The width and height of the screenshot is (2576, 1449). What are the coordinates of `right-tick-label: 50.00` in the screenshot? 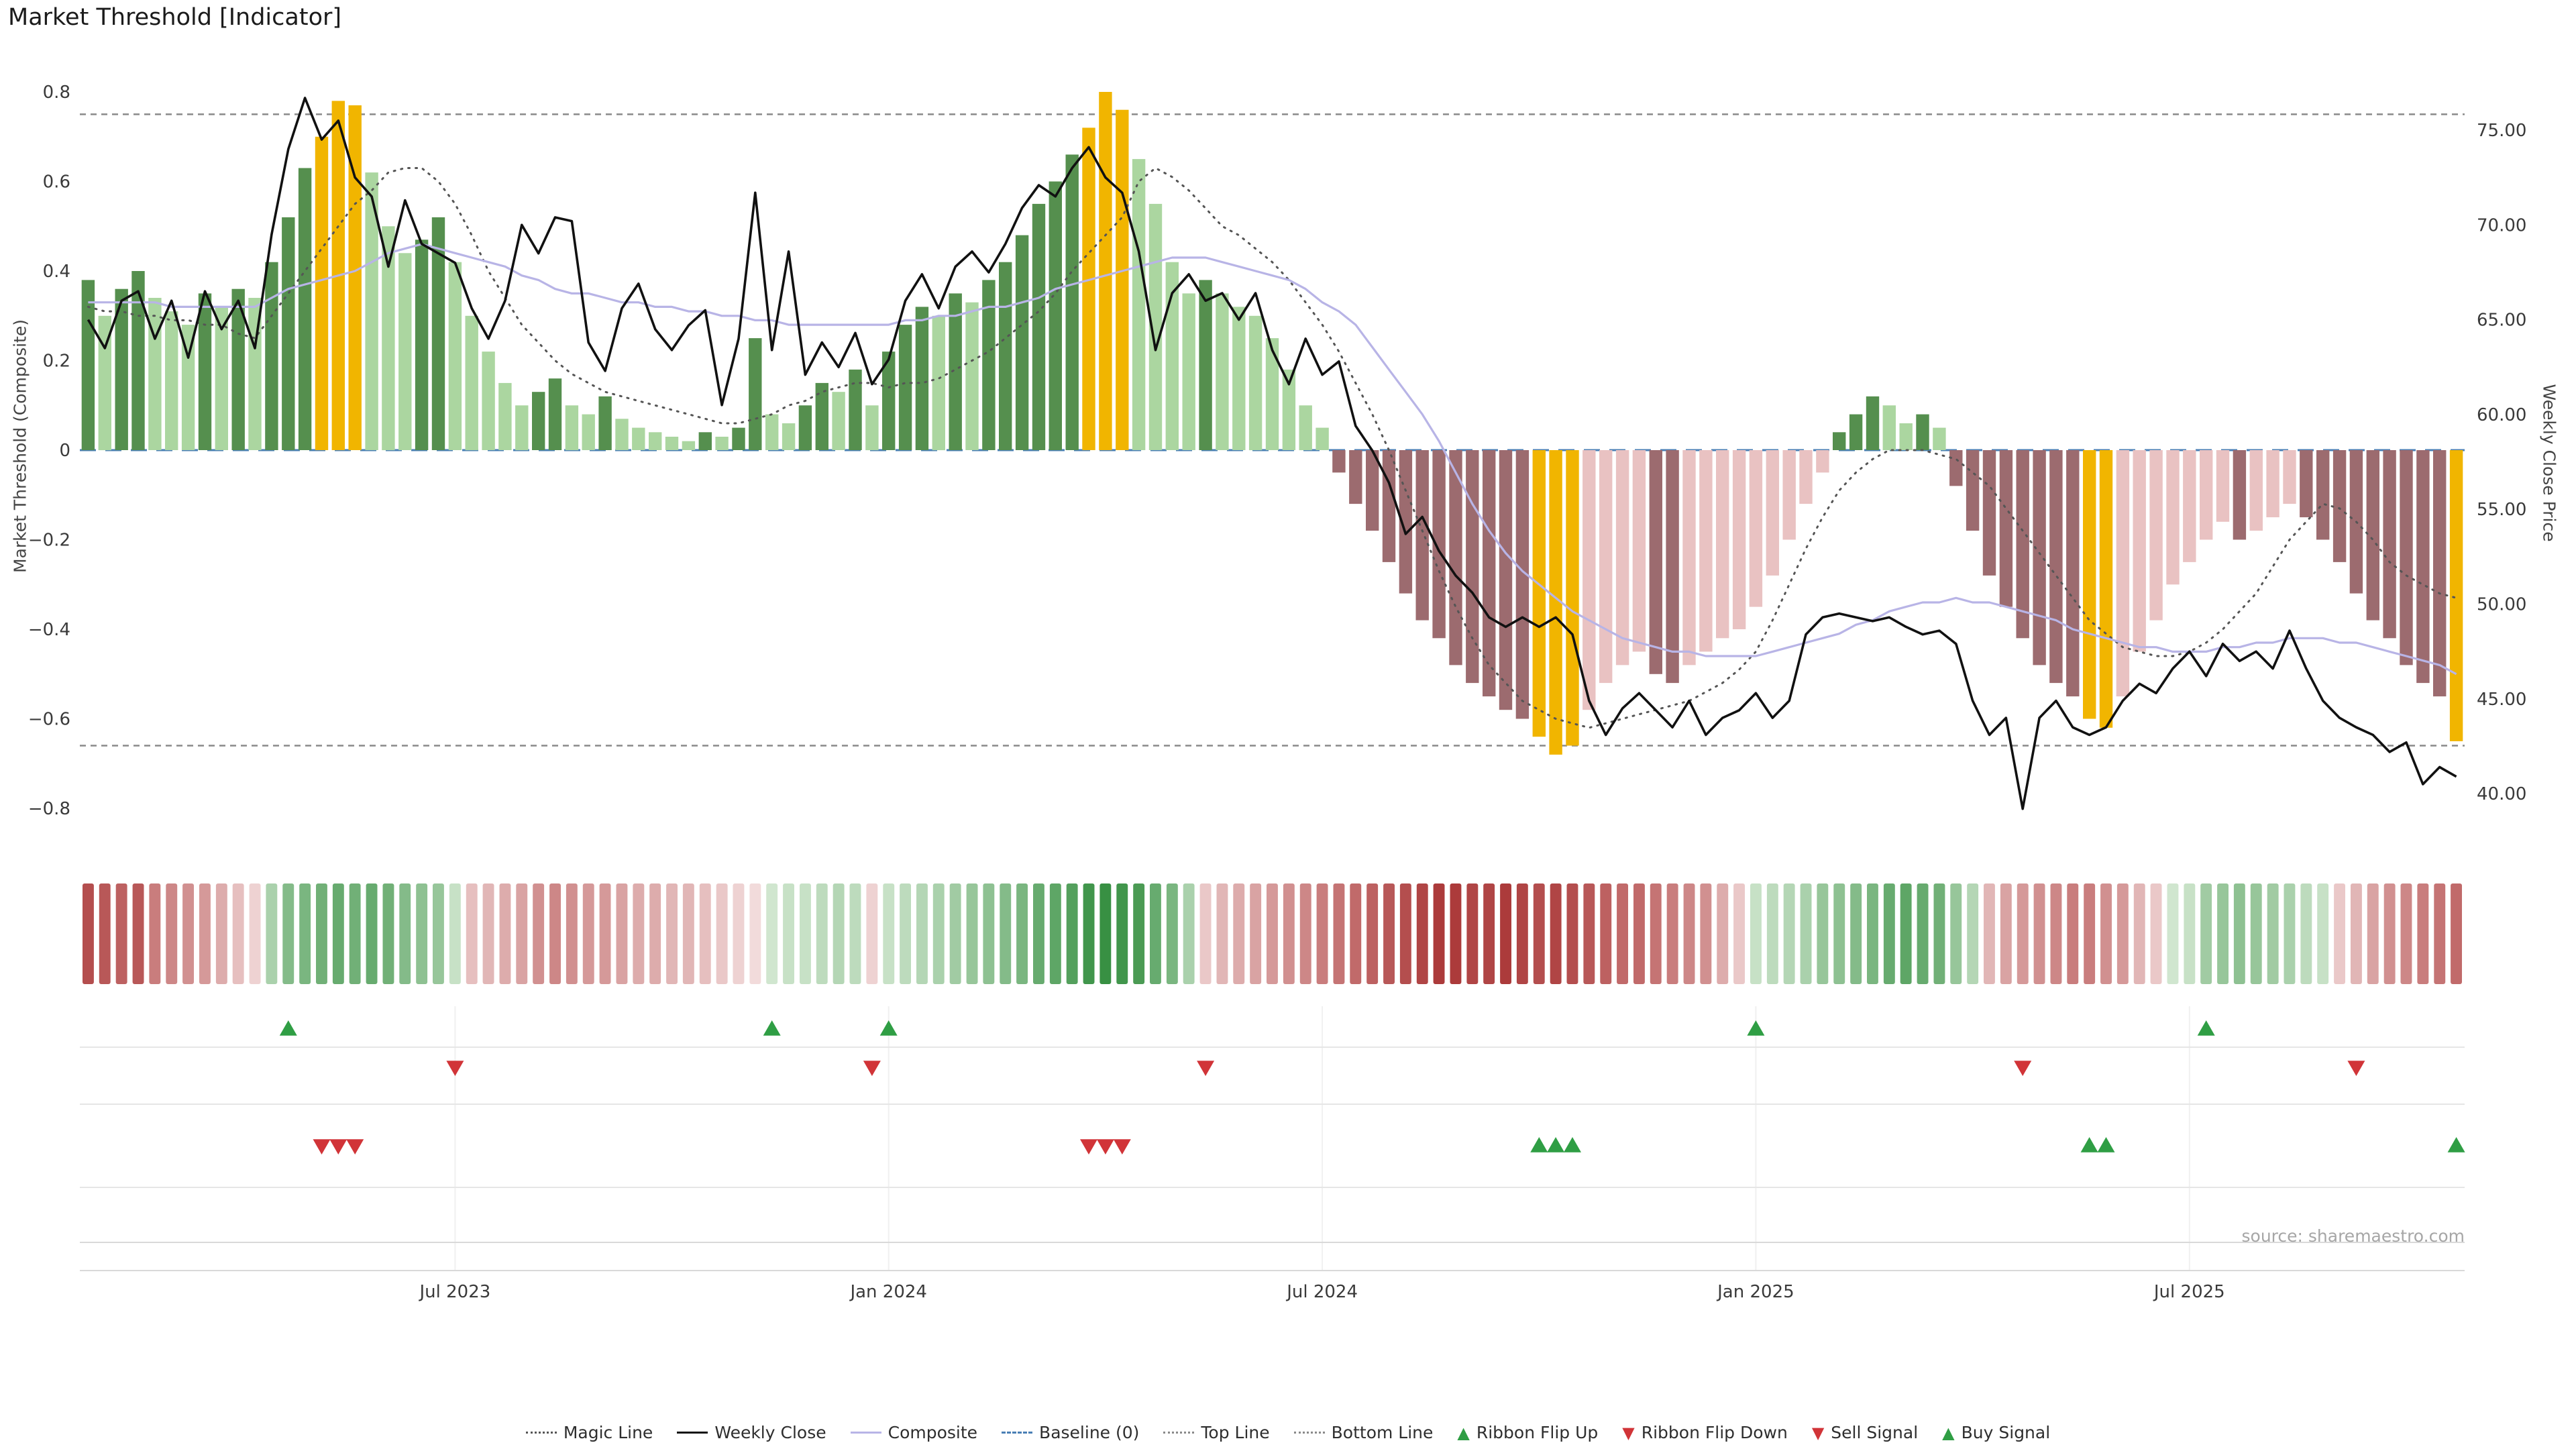 It's located at (2501, 605).